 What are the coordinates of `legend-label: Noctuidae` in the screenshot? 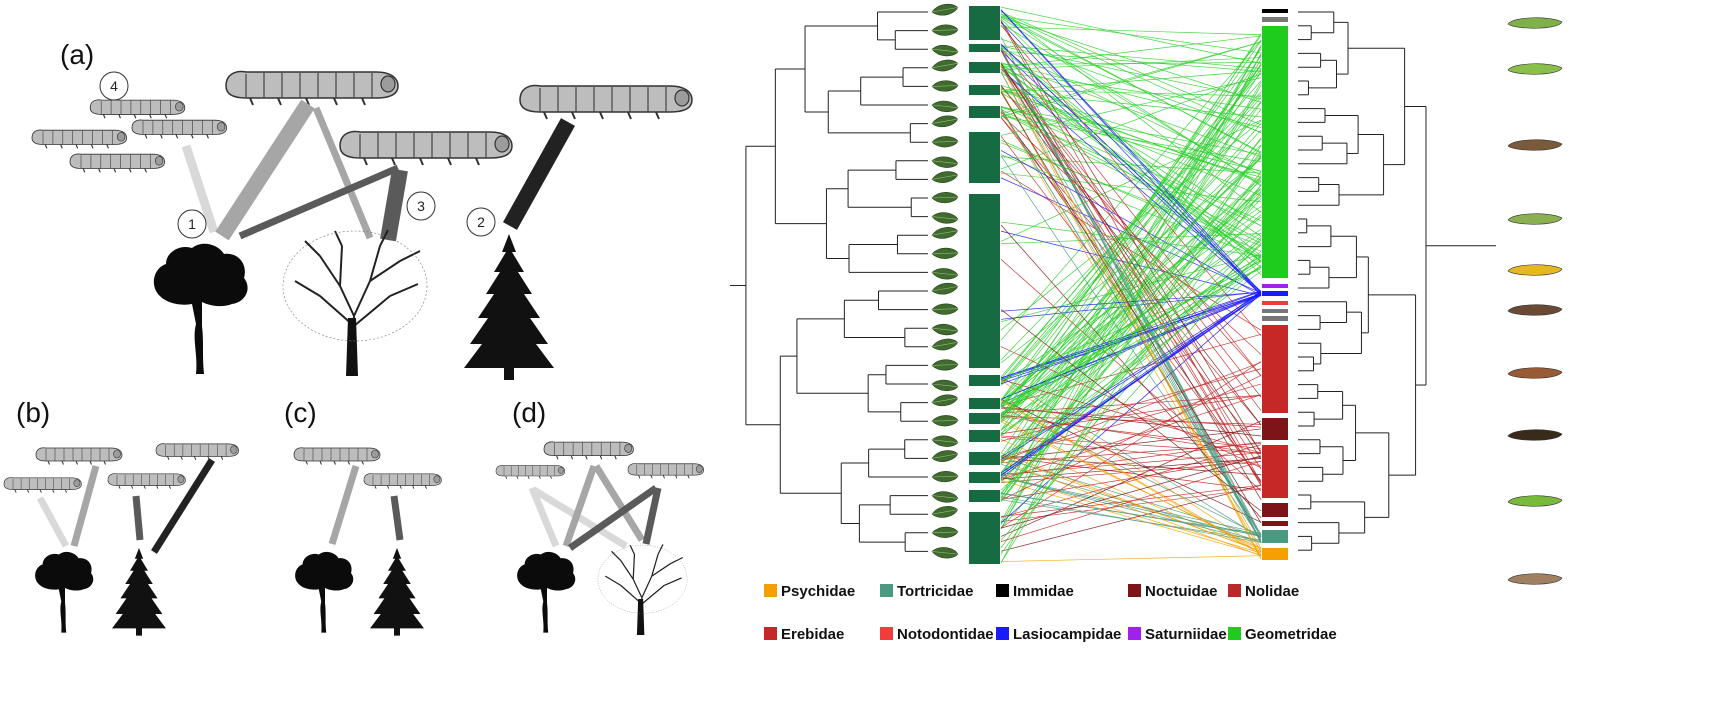 It's located at (1181, 591).